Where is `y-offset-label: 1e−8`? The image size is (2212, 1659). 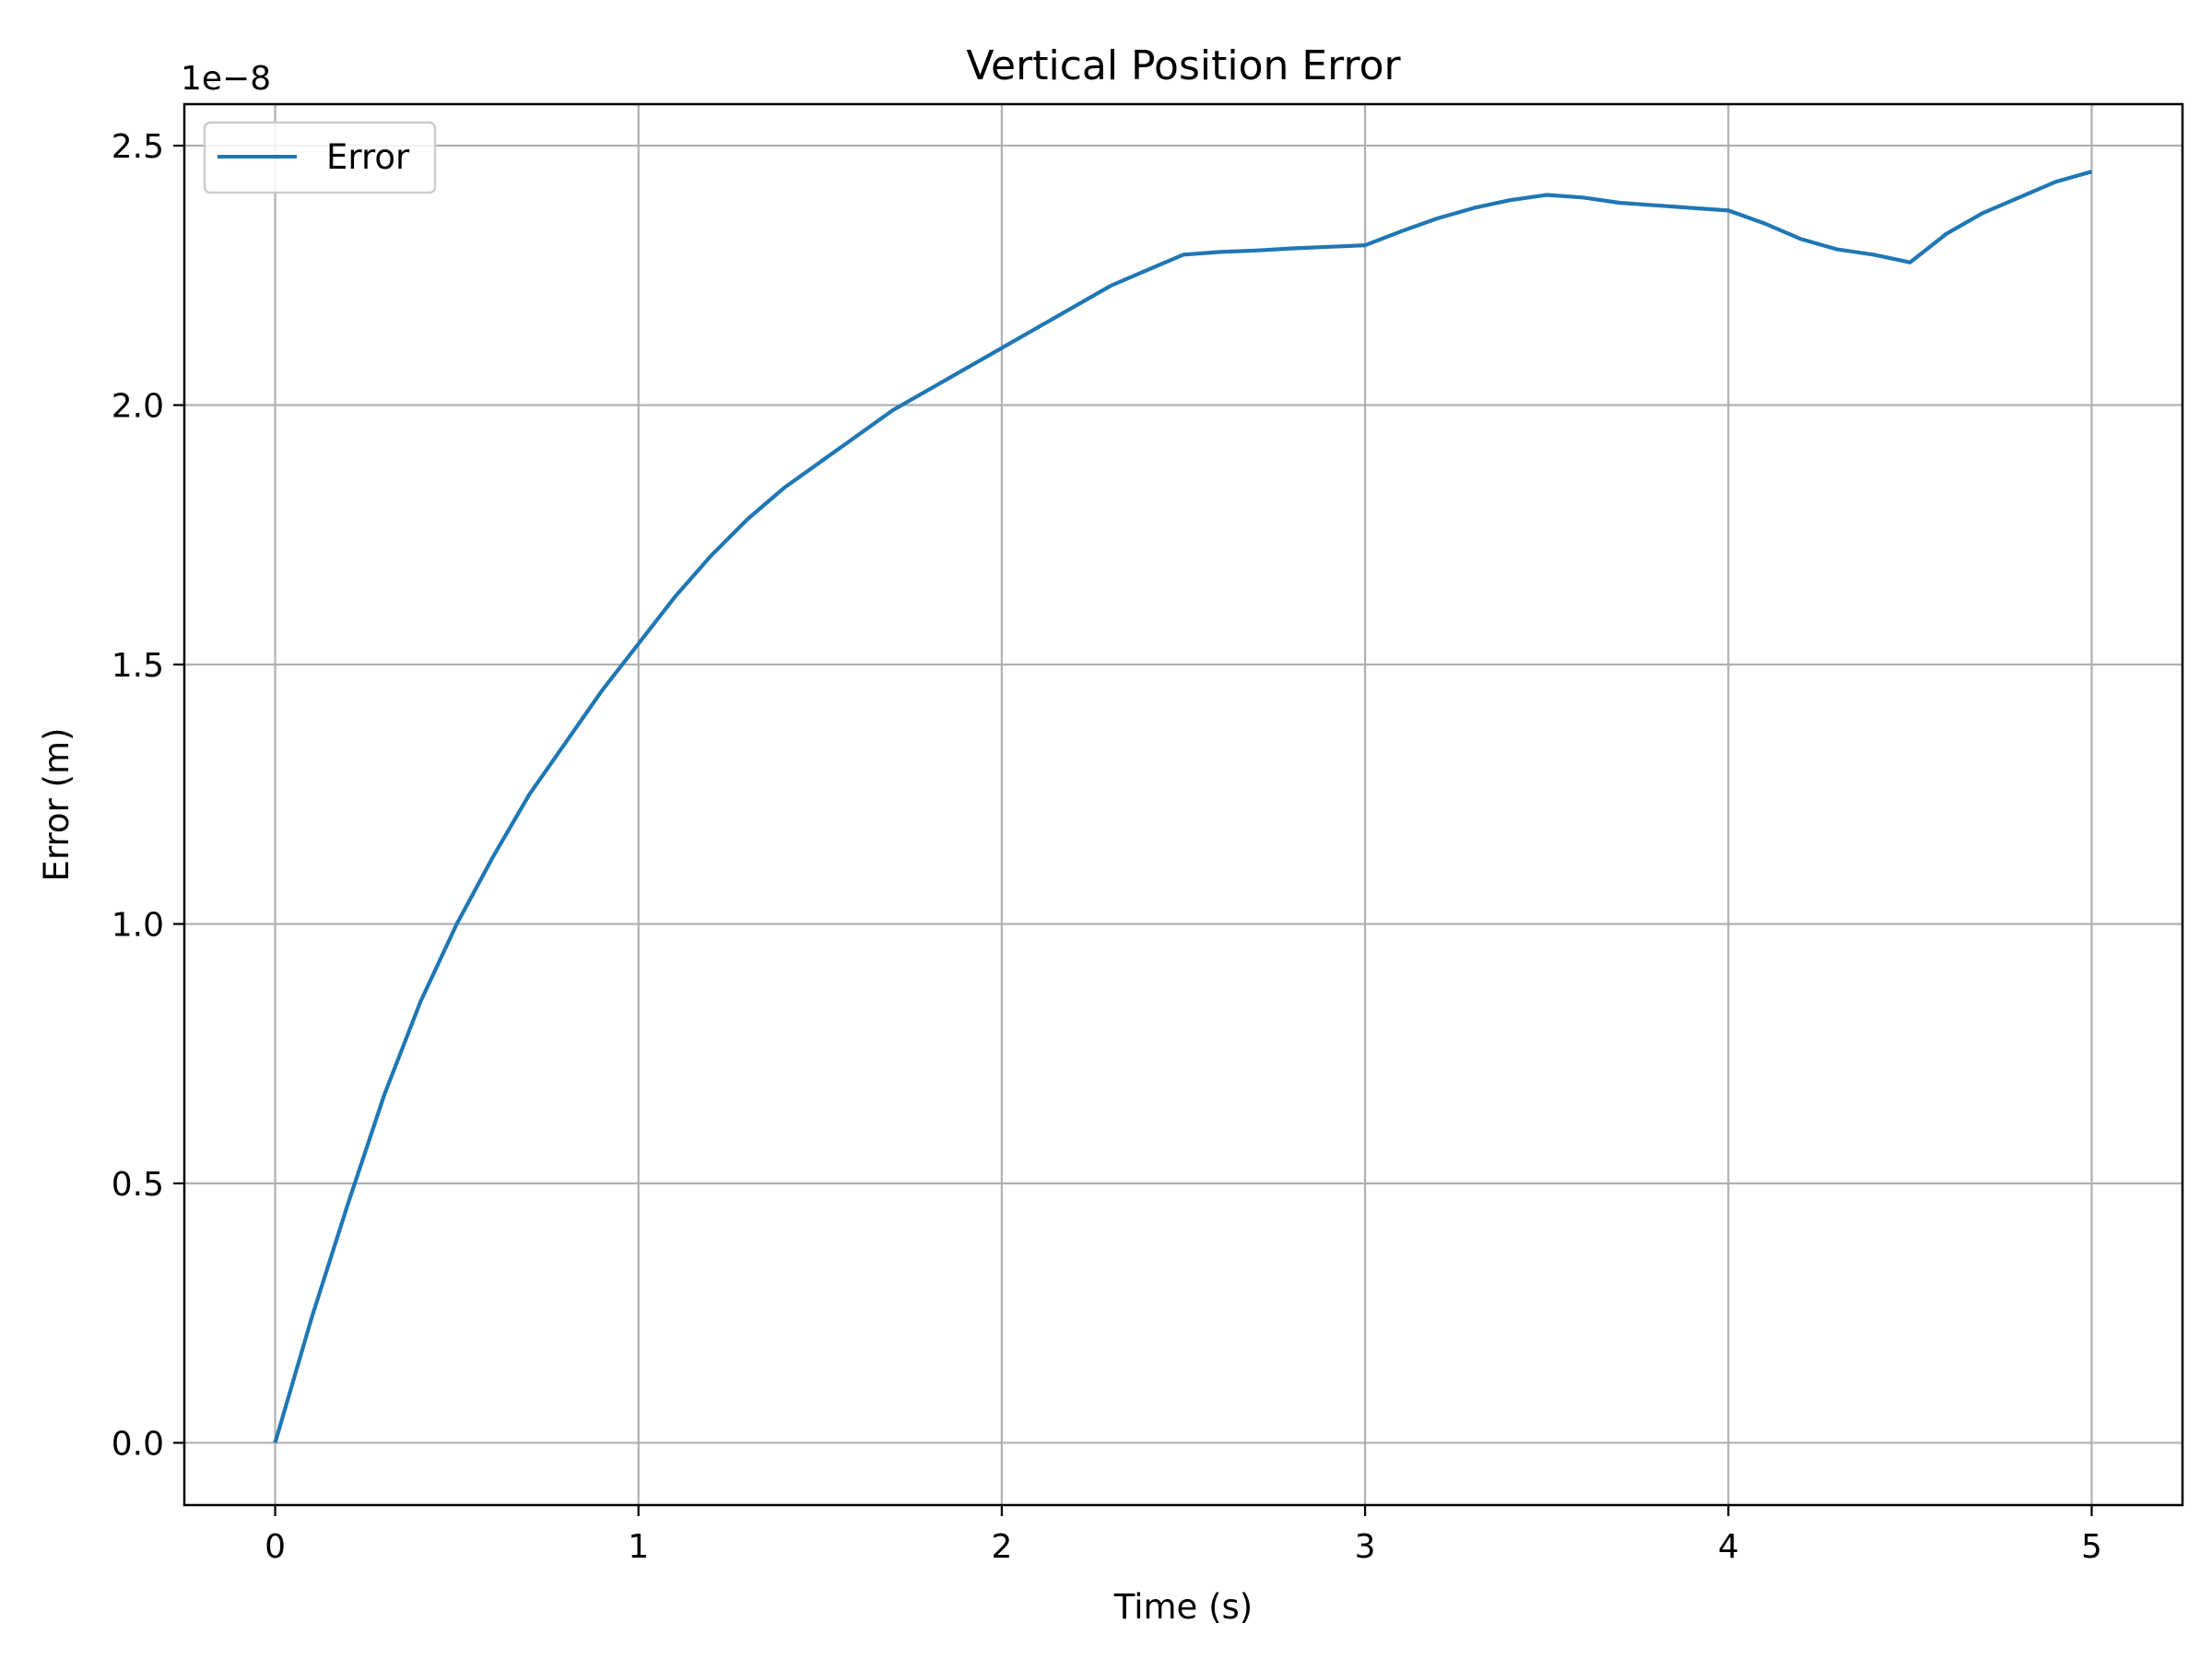 y-offset-label: 1e−8 is located at coordinates (226, 79).